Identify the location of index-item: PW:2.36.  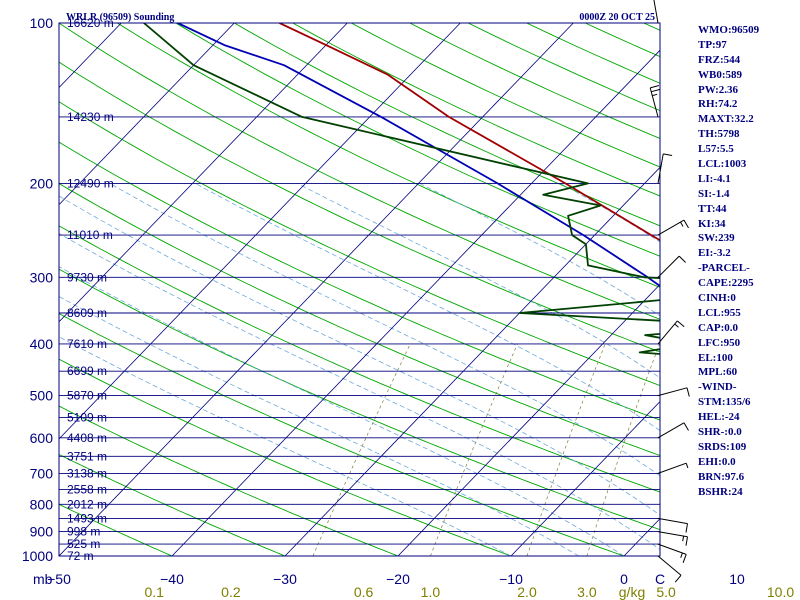
(718, 89).